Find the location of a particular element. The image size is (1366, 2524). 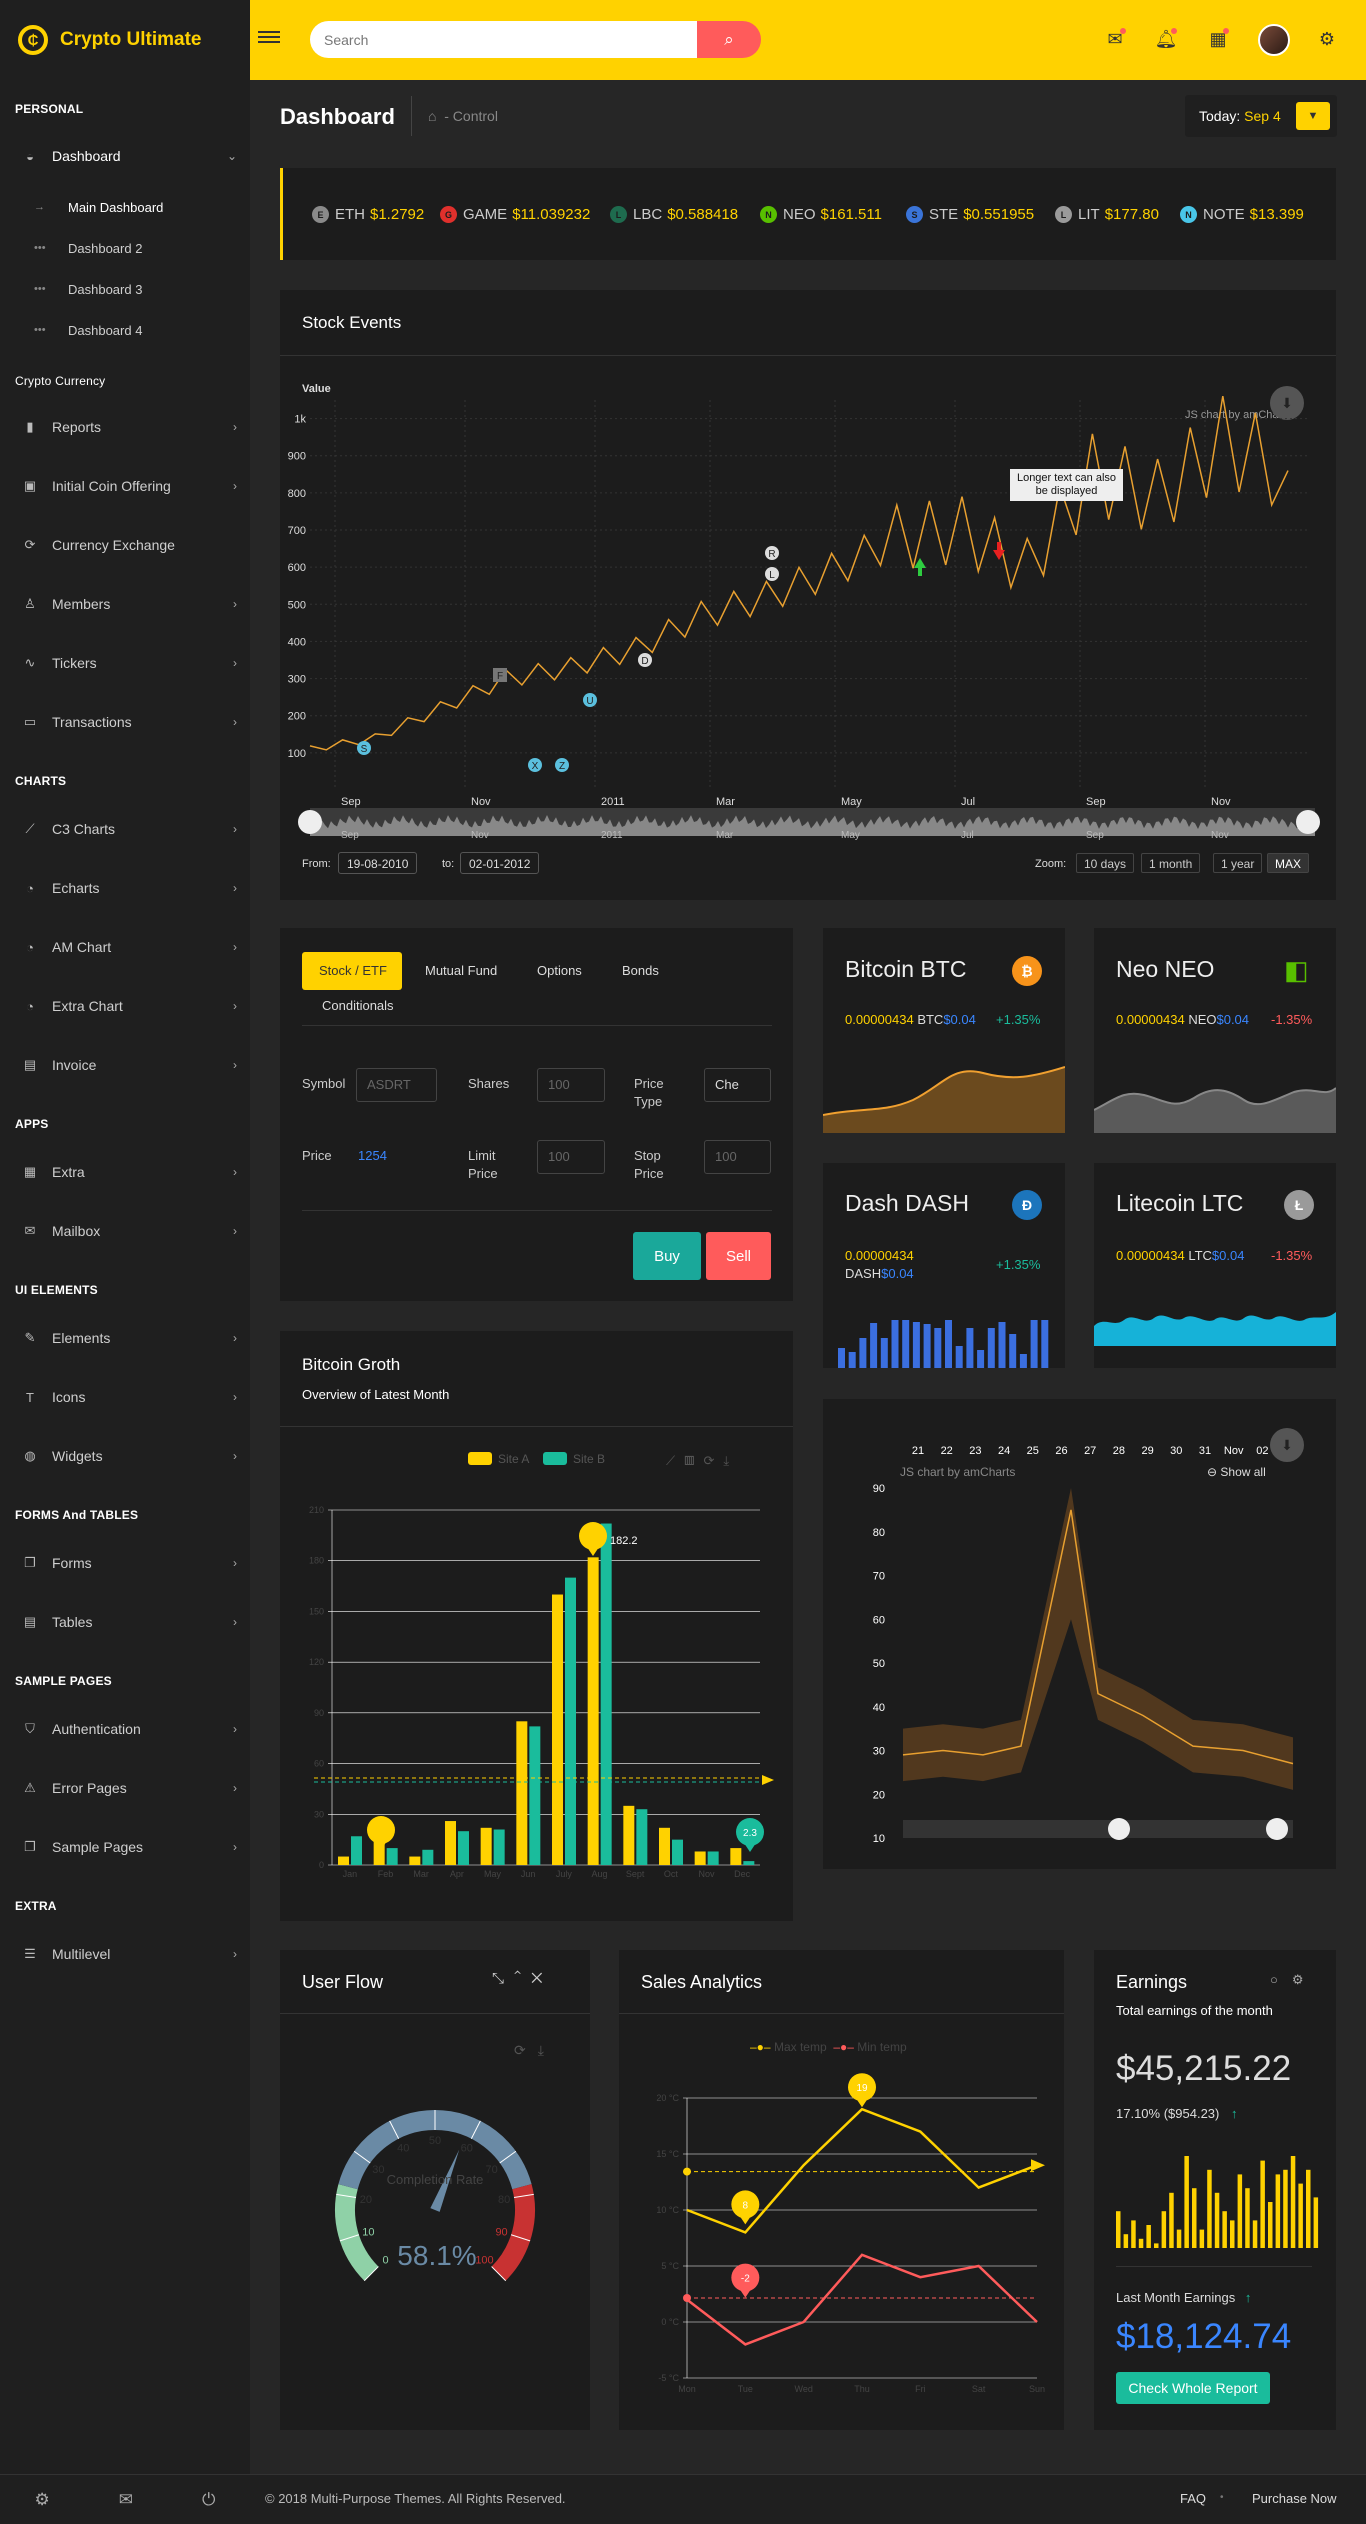

from-date-input: 19-08-2010 is located at coordinates (378, 863).